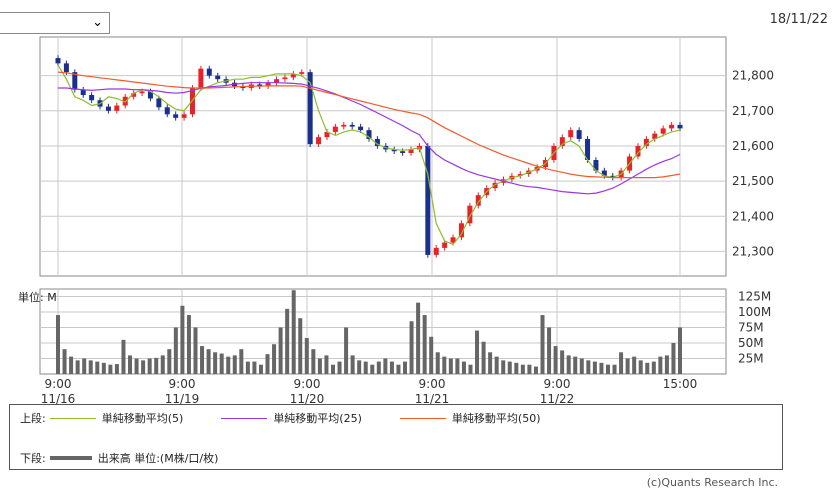 This screenshot has width=836, height=496. What do you see at coordinates (37, 297) in the screenshot?
I see `volume-panel-label: 単位: M` at bounding box center [37, 297].